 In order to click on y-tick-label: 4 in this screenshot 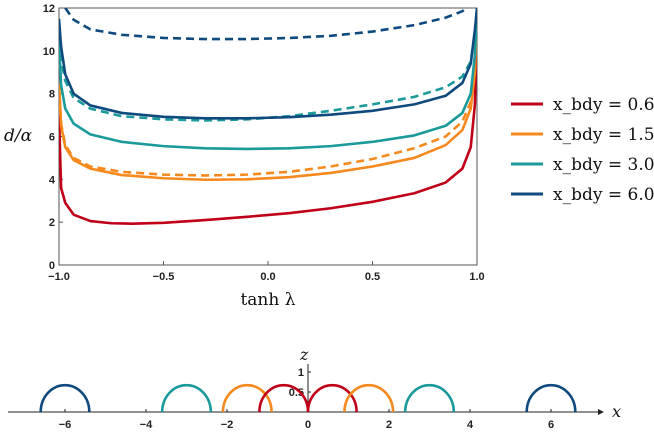, I will do `click(52, 180)`.